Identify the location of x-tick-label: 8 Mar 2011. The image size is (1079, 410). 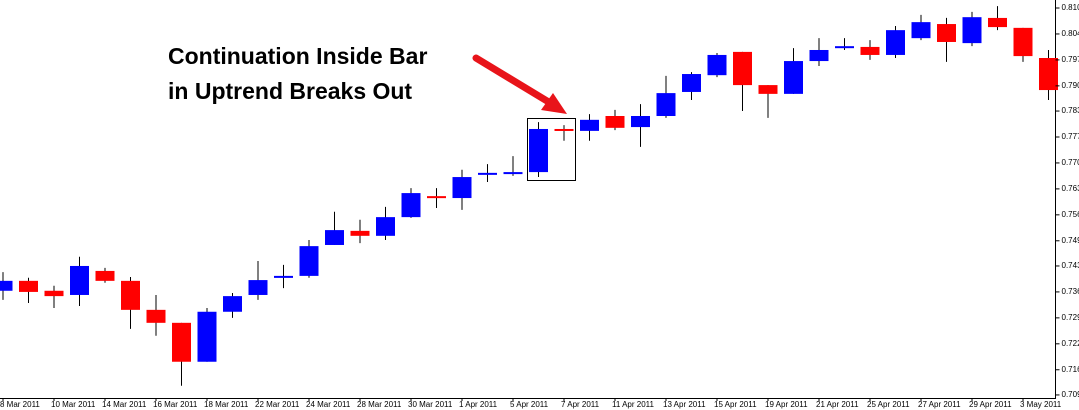
(20, 404).